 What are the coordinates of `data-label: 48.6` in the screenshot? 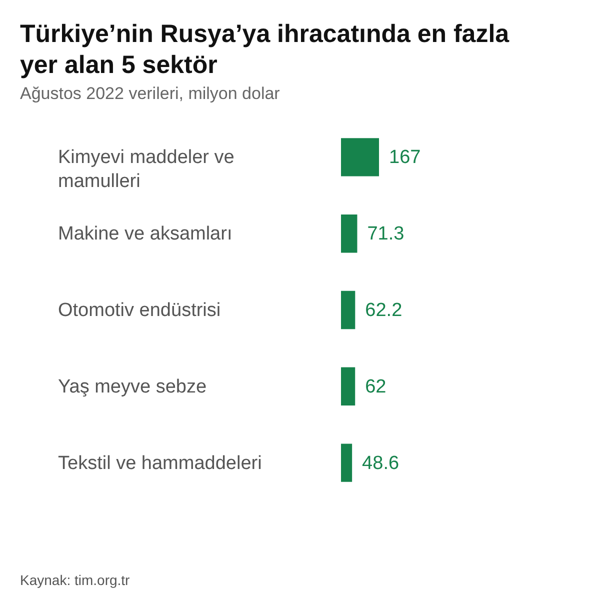 It's located at (381, 463).